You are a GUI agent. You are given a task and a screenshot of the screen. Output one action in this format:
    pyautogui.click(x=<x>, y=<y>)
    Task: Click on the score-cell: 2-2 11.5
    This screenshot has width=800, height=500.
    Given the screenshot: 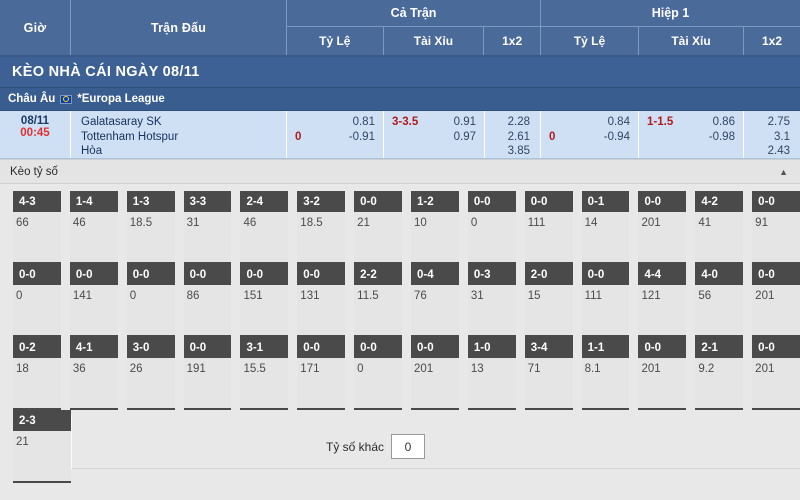 What is the action you would take?
    pyautogui.click(x=378, y=300)
    